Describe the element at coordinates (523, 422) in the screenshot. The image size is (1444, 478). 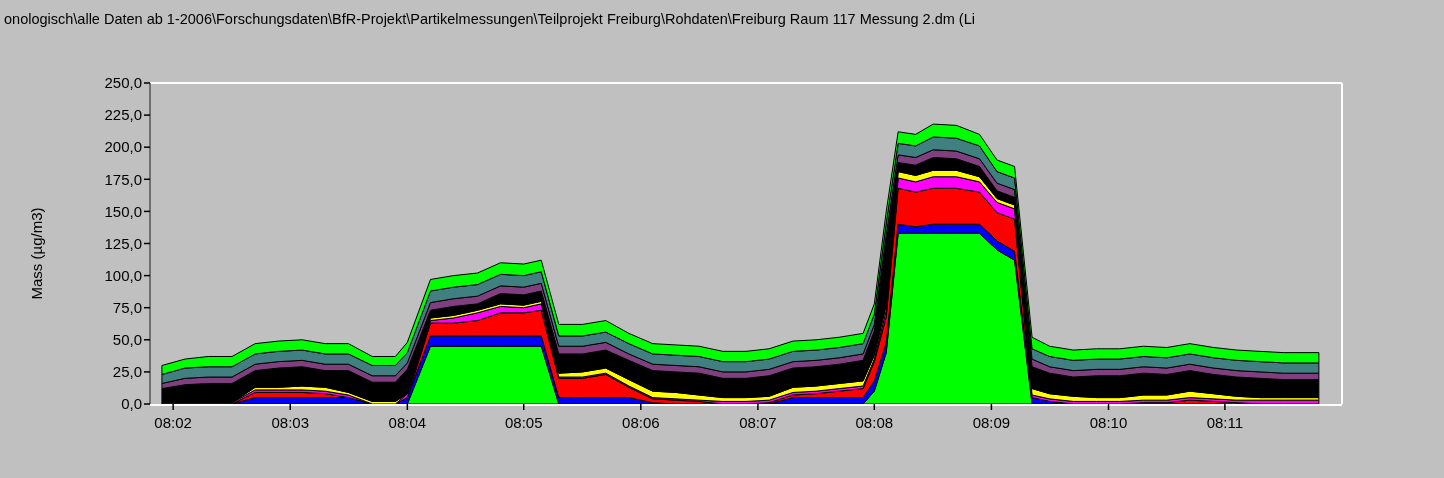
I see `x-tick-label: 08:05` at that location.